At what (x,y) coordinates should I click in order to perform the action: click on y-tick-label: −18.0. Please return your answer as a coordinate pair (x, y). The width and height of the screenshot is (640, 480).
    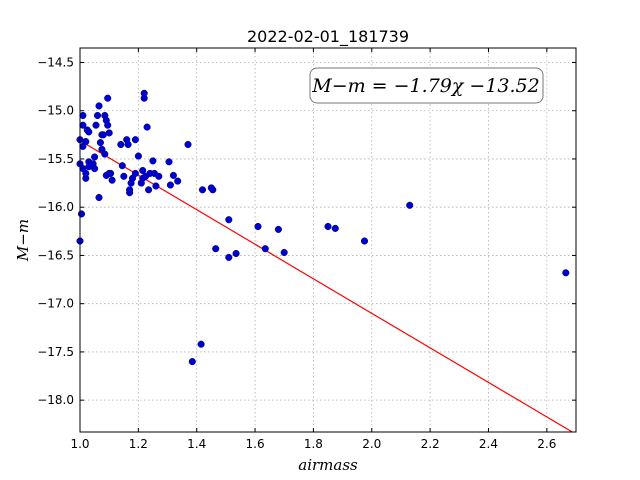
    Looking at the image, I should click on (55, 400).